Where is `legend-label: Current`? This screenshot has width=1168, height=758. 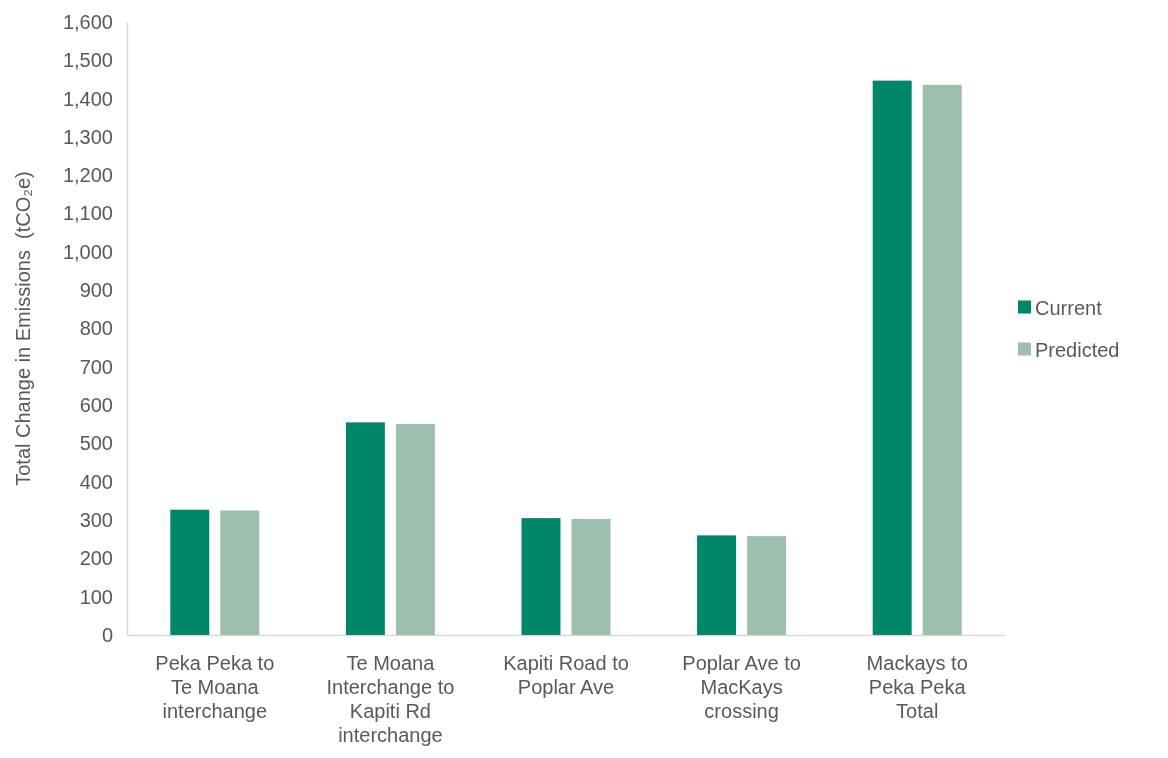 legend-label: Current is located at coordinates (1069, 307).